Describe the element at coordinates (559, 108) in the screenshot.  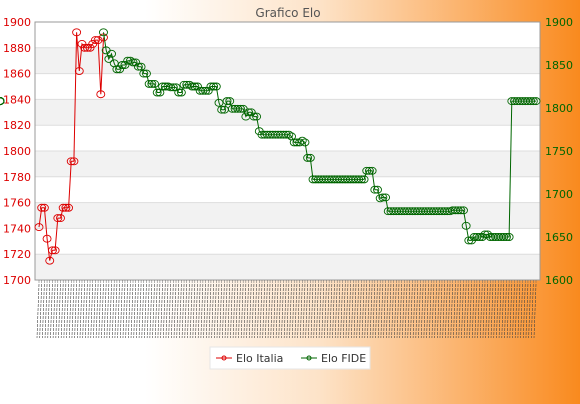
I see `right-tick-label: 1800` at that location.